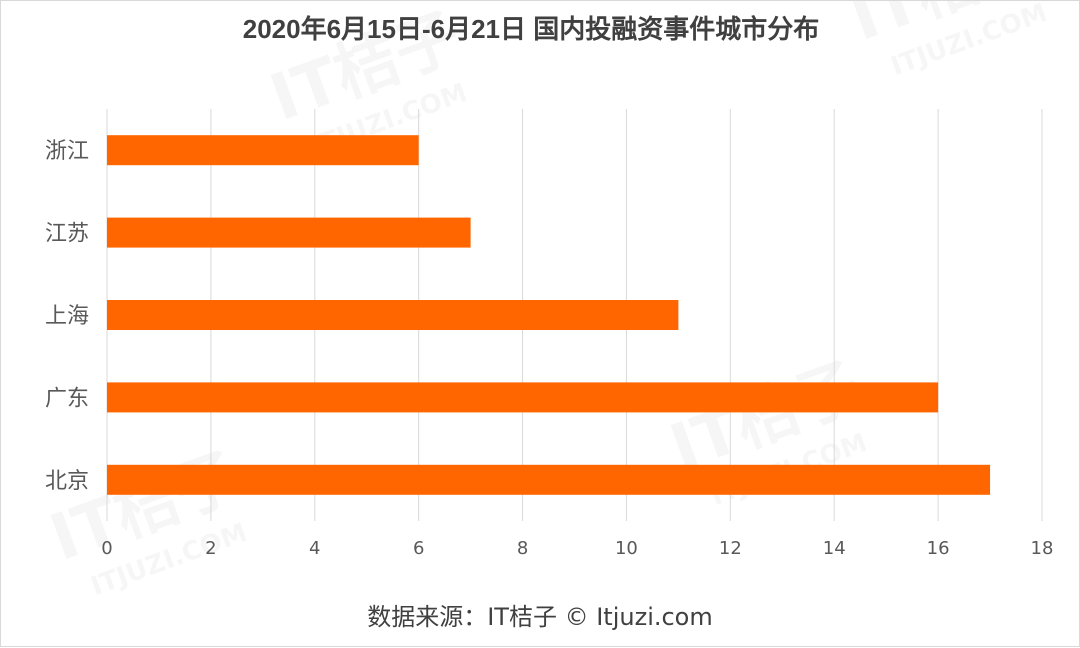  What do you see at coordinates (540, 617) in the screenshot?
I see `source-note: 数据来源：IT桔子 © Itjuzi.com` at bounding box center [540, 617].